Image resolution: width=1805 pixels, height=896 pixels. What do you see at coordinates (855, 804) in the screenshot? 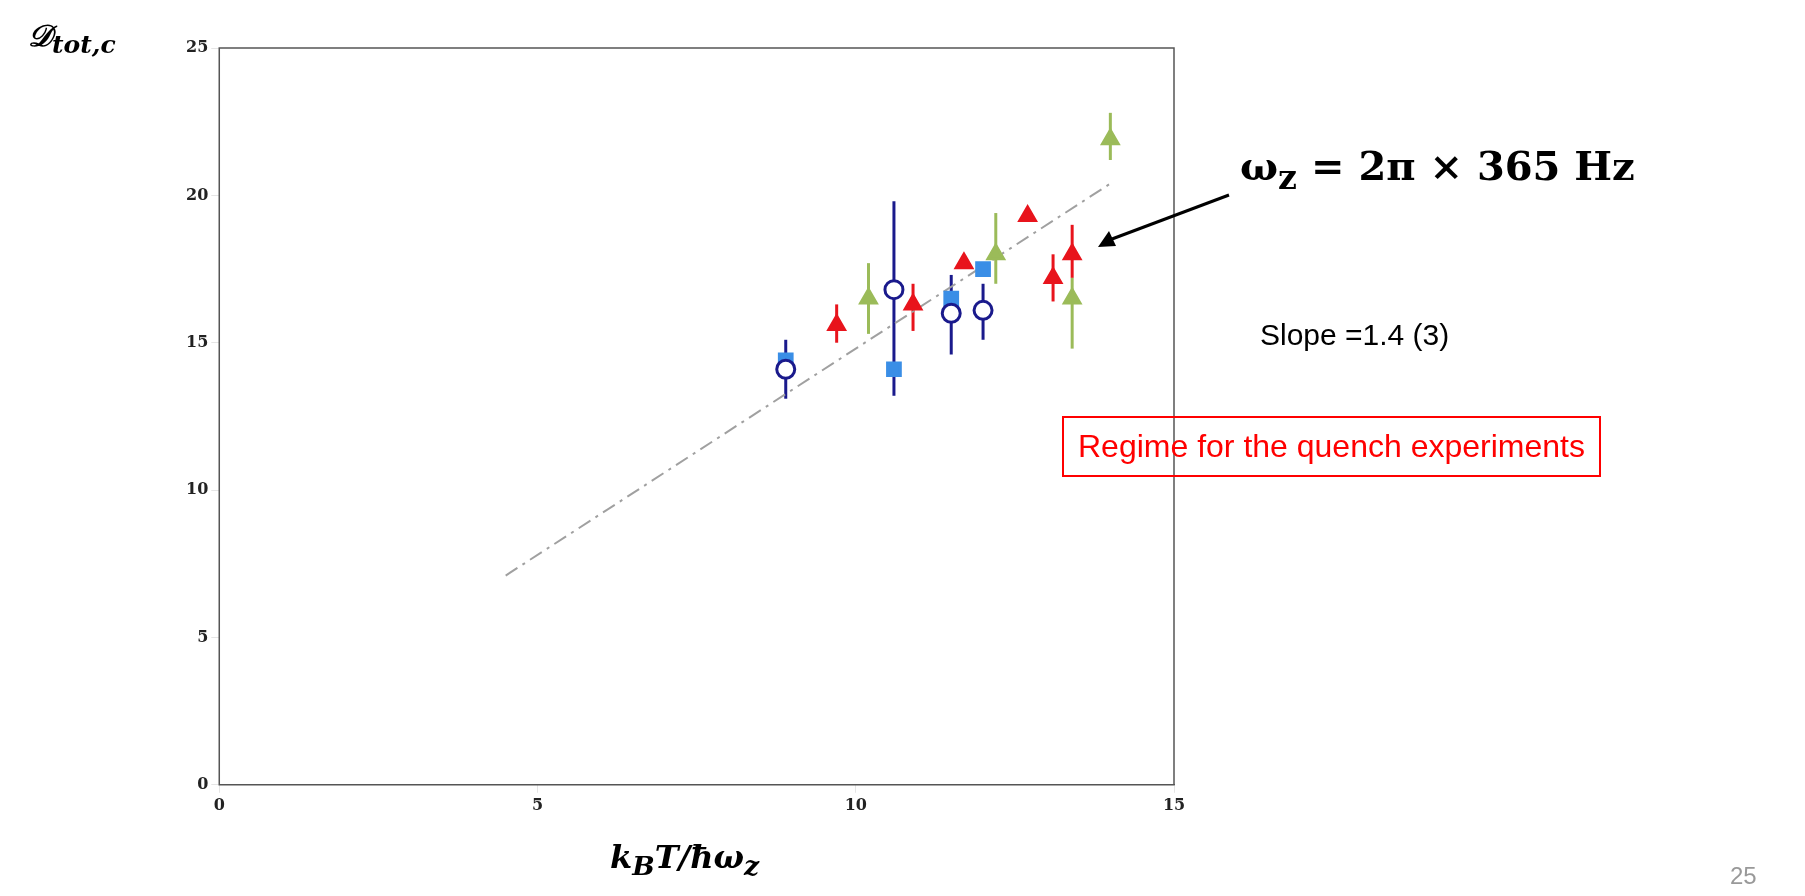
I see `x-tick-label: 10` at bounding box center [855, 804].